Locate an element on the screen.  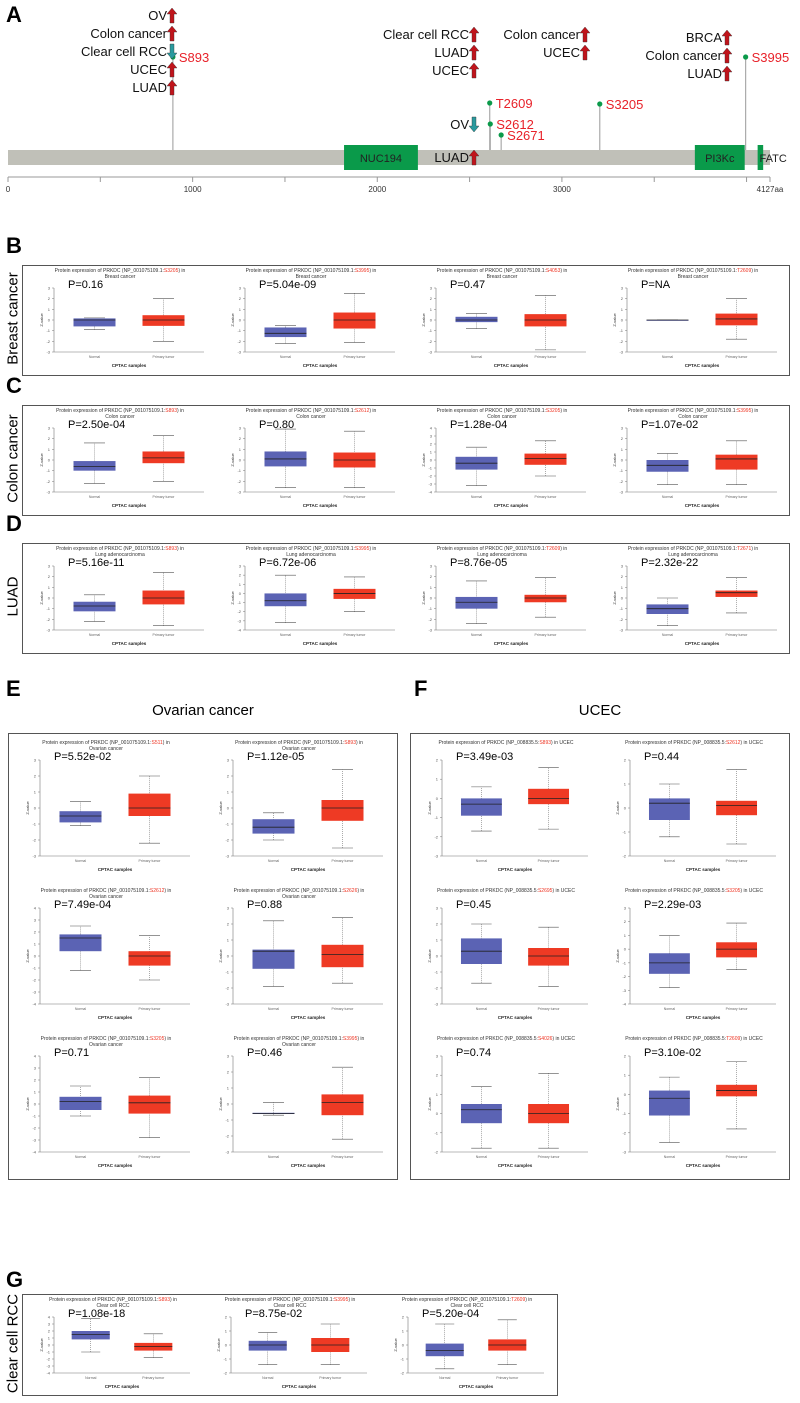
plot-site: S3995 is located at coordinates (362, 271).